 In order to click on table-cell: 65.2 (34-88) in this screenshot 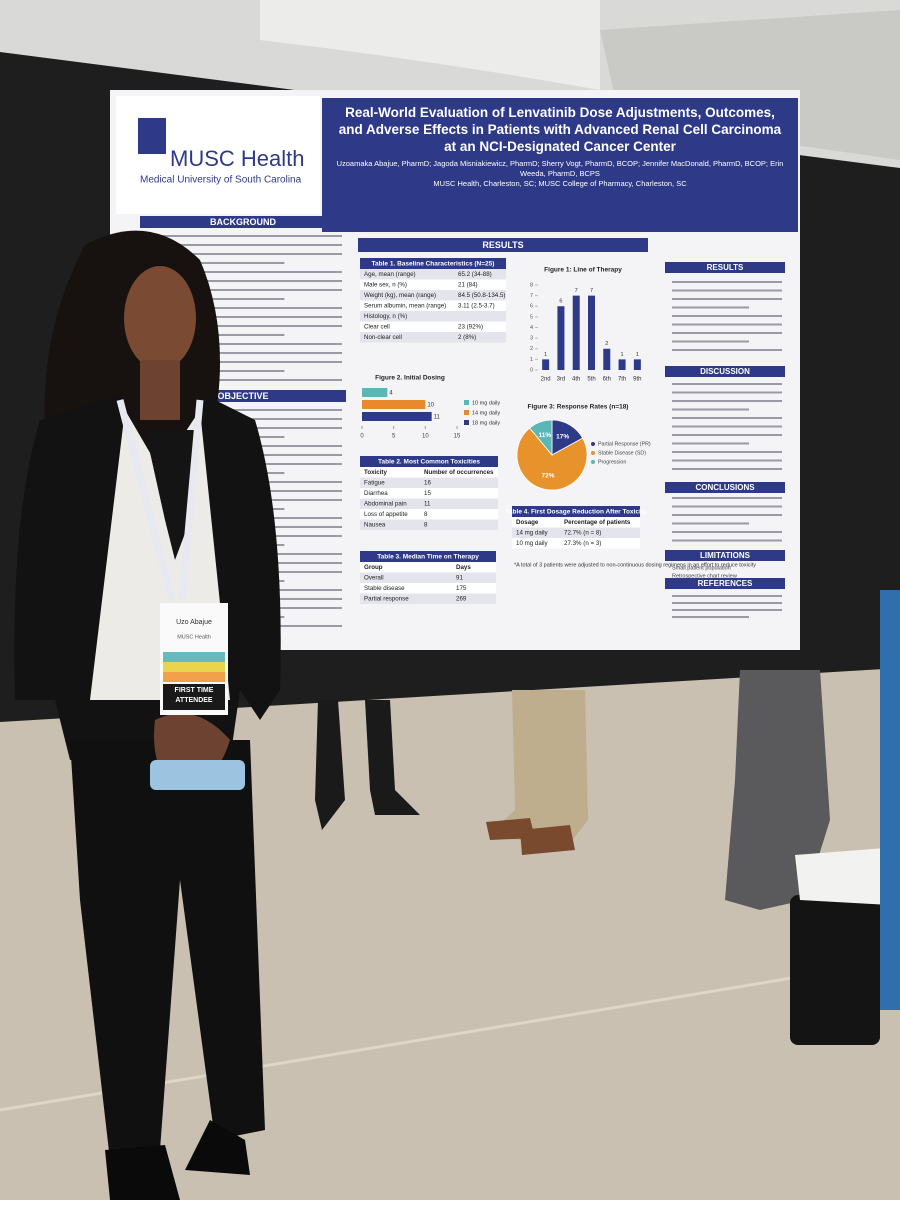, I will do `click(475, 274)`.